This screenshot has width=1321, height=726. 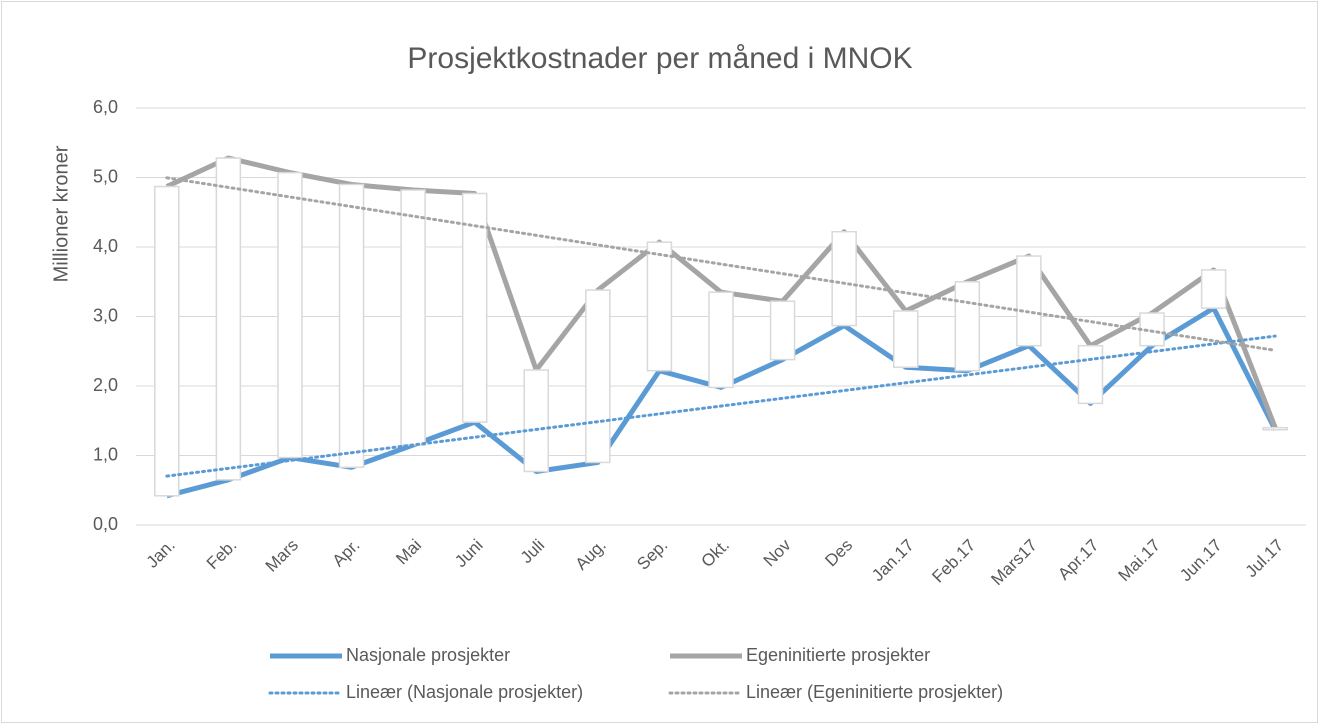 What do you see at coordinates (105, 454) in the screenshot?
I see `y-tick-label: 1,0` at bounding box center [105, 454].